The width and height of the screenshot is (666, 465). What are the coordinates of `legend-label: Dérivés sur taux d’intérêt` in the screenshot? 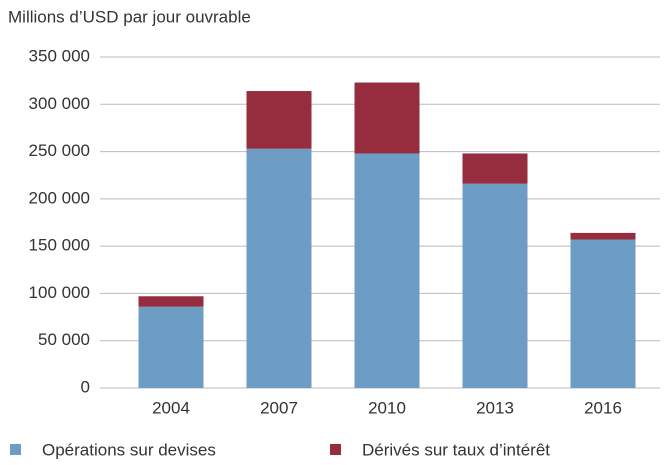 It's located at (456, 449).